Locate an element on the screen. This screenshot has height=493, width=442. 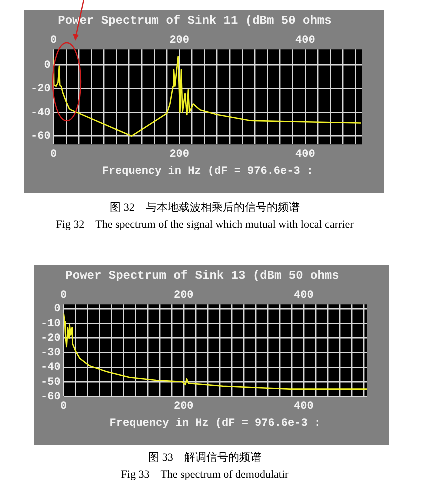
caption: Fig 32 The spectrum of the signal which mutual with local carrier is located at coordinates (205, 225).